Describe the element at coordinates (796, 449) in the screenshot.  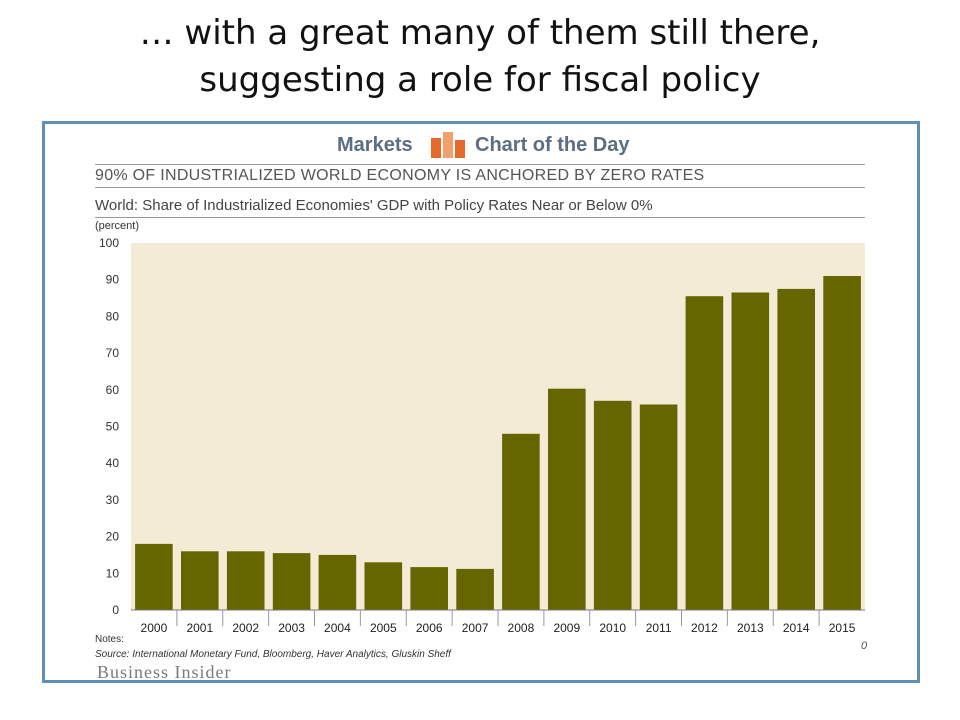
I see `bar-2014` at that location.